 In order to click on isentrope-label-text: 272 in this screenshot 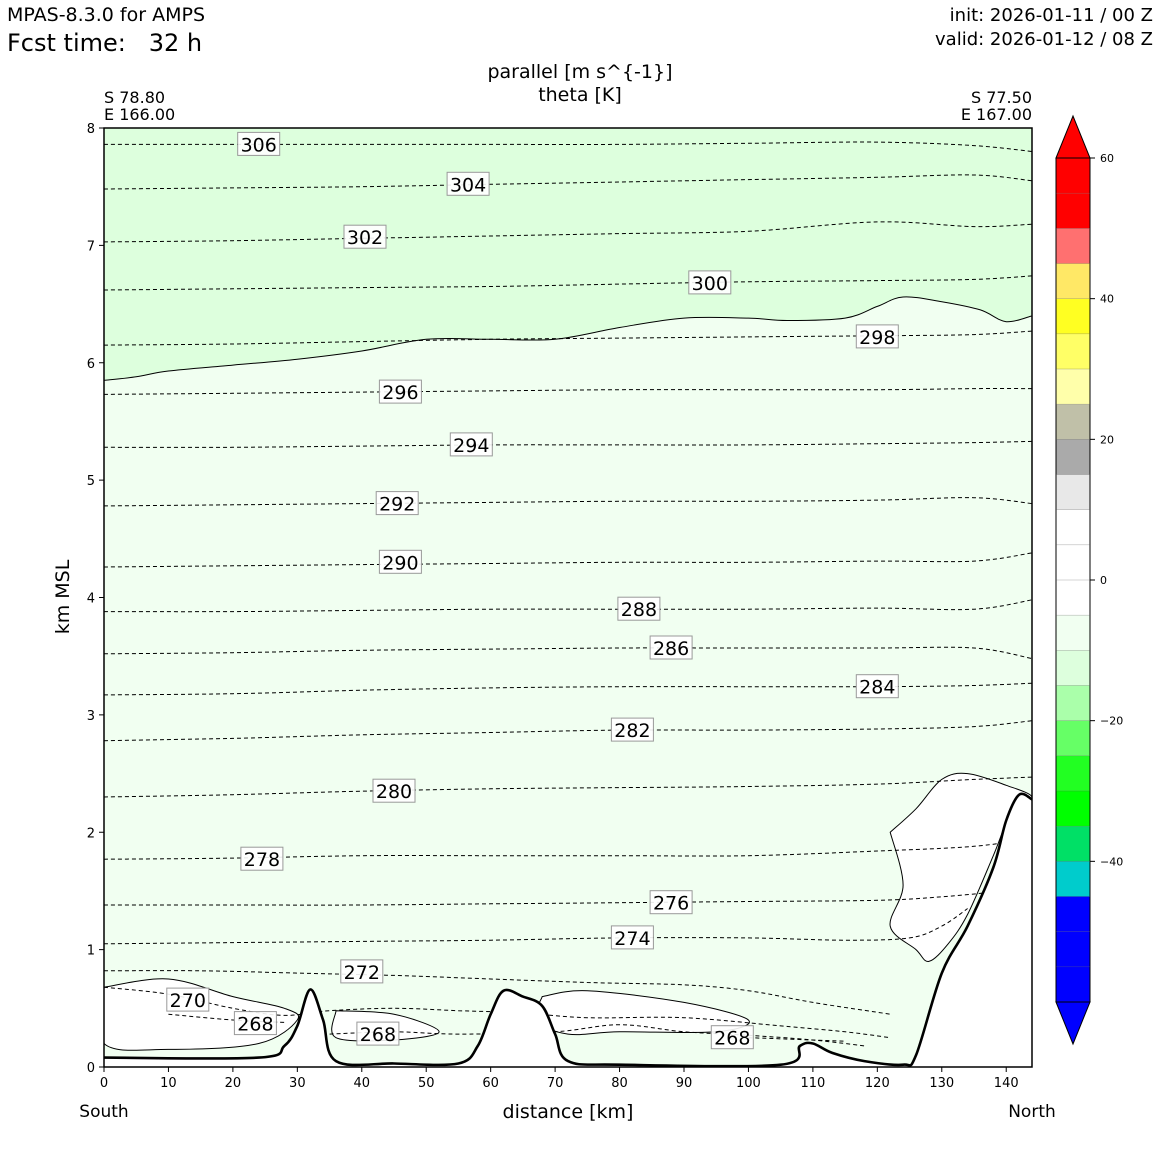, I will do `click(362, 973)`.